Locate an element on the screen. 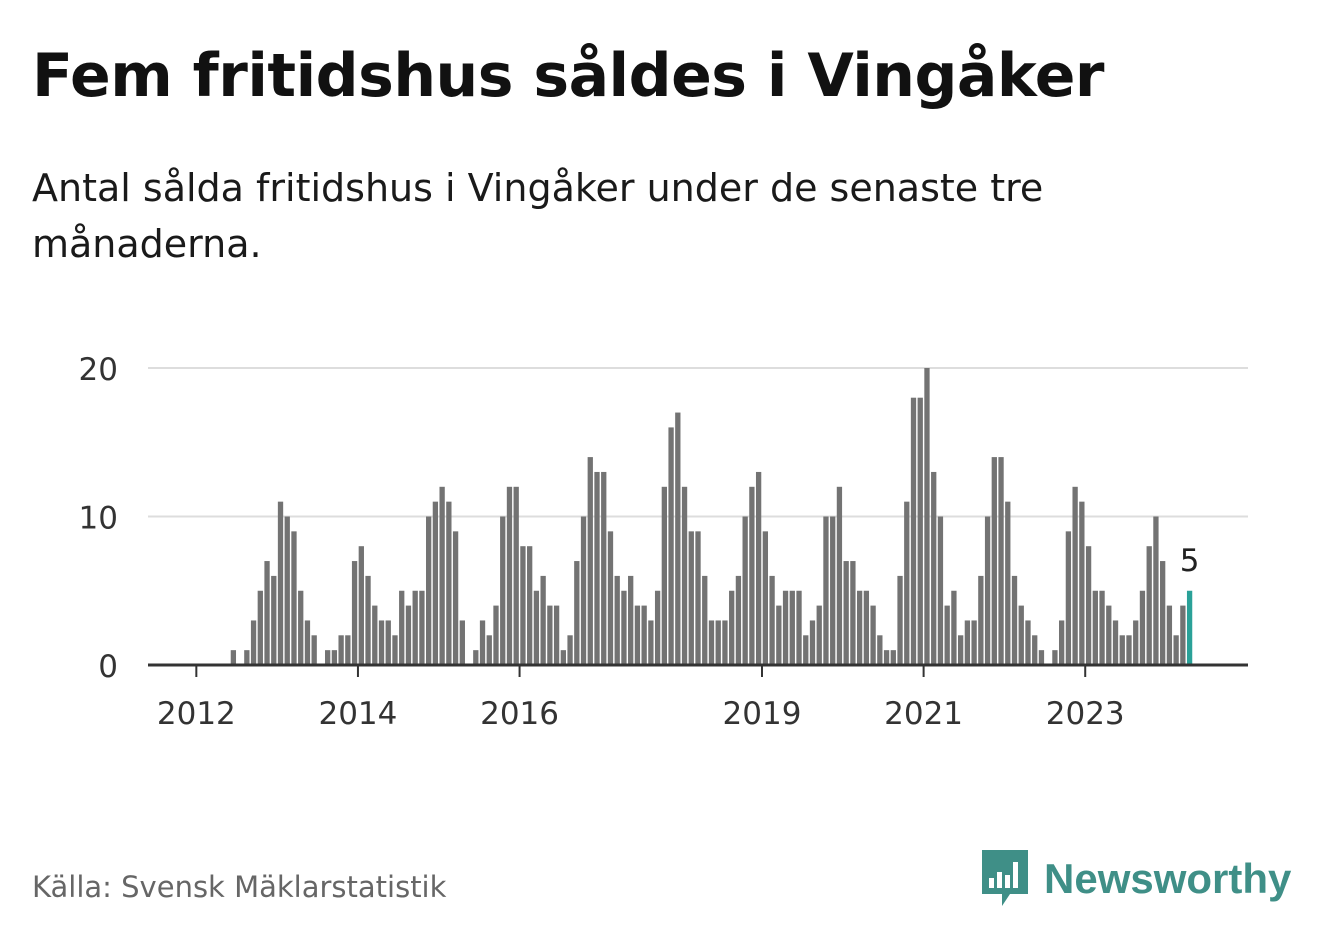  bar-latest is located at coordinates (1189, 627).